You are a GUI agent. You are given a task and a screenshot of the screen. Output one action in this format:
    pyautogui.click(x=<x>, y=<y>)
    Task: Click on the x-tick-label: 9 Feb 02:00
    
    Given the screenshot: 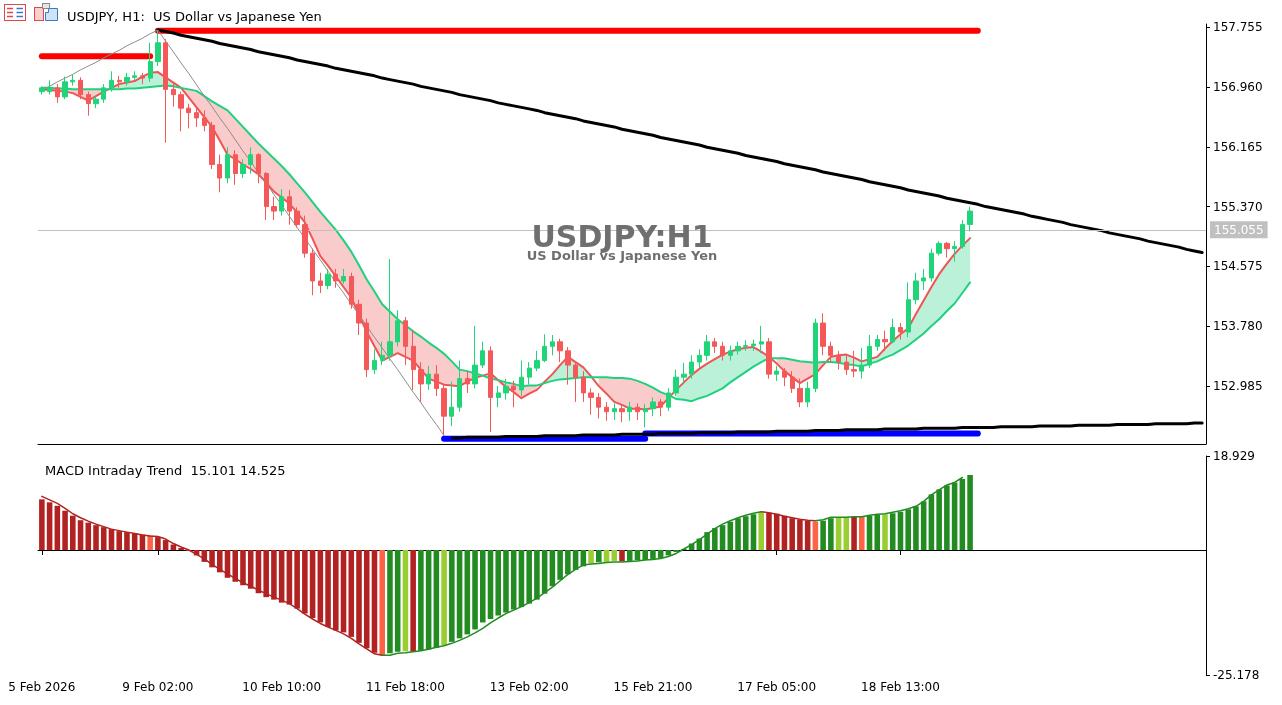 What is the action you would take?
    pyautogui.click(x=158, y=687)
    